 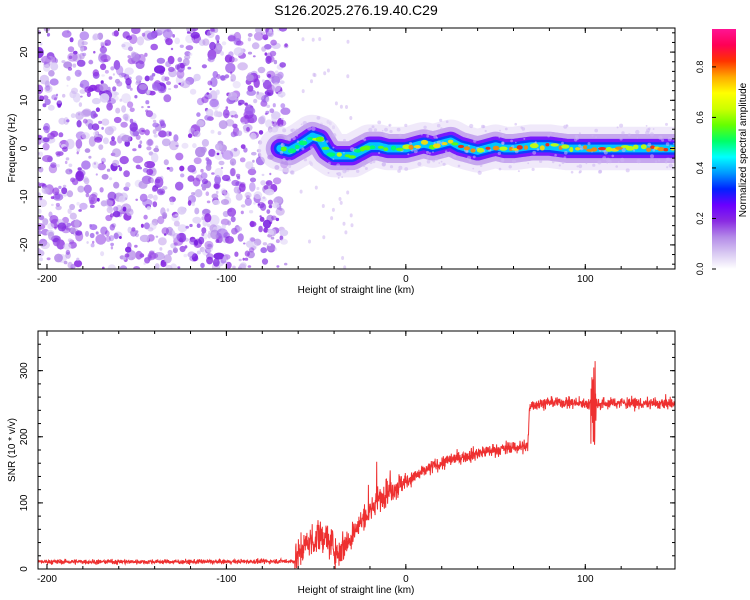 I want to click on x-tick-label: 100, so click(x=585, y=579).